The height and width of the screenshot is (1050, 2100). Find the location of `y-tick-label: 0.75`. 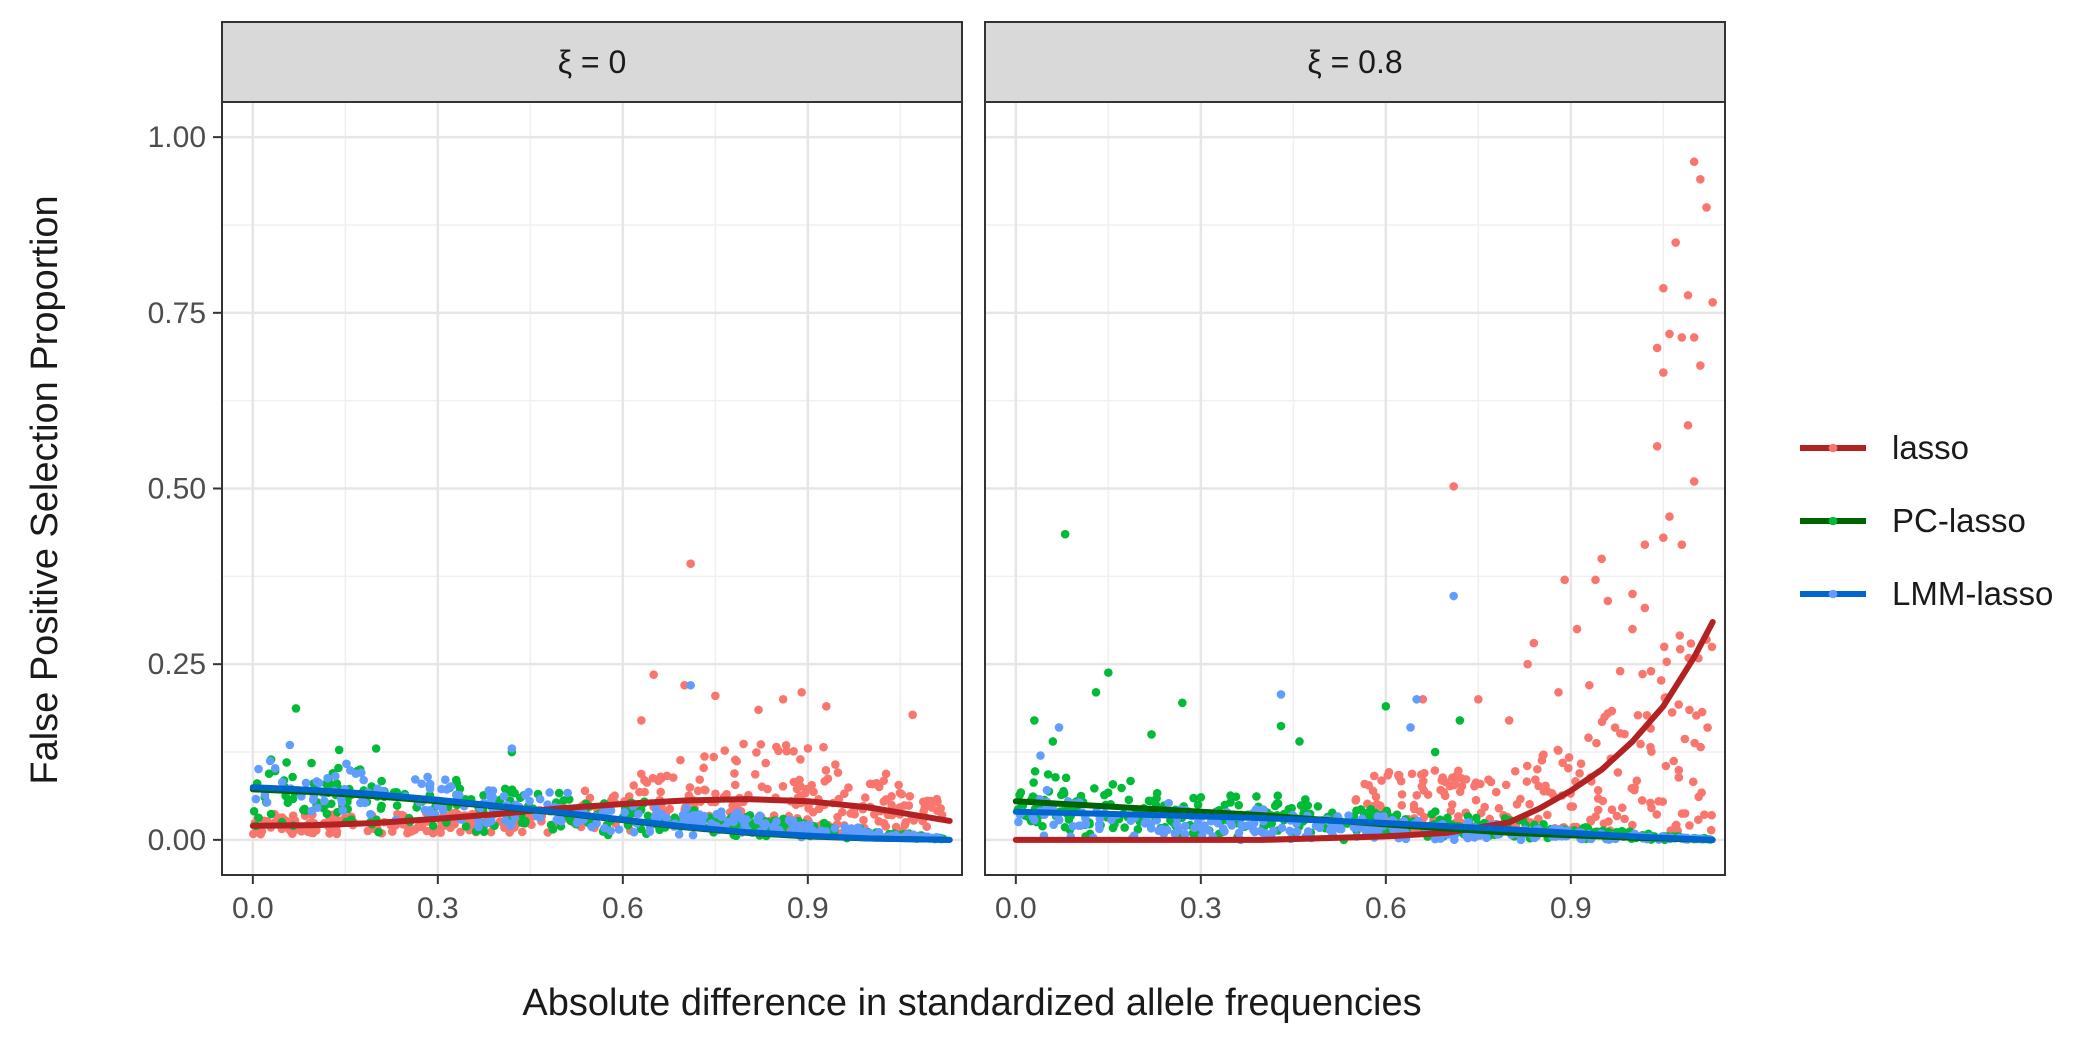

y-tick-label: 0.75 is located at coordinates (177, 313).